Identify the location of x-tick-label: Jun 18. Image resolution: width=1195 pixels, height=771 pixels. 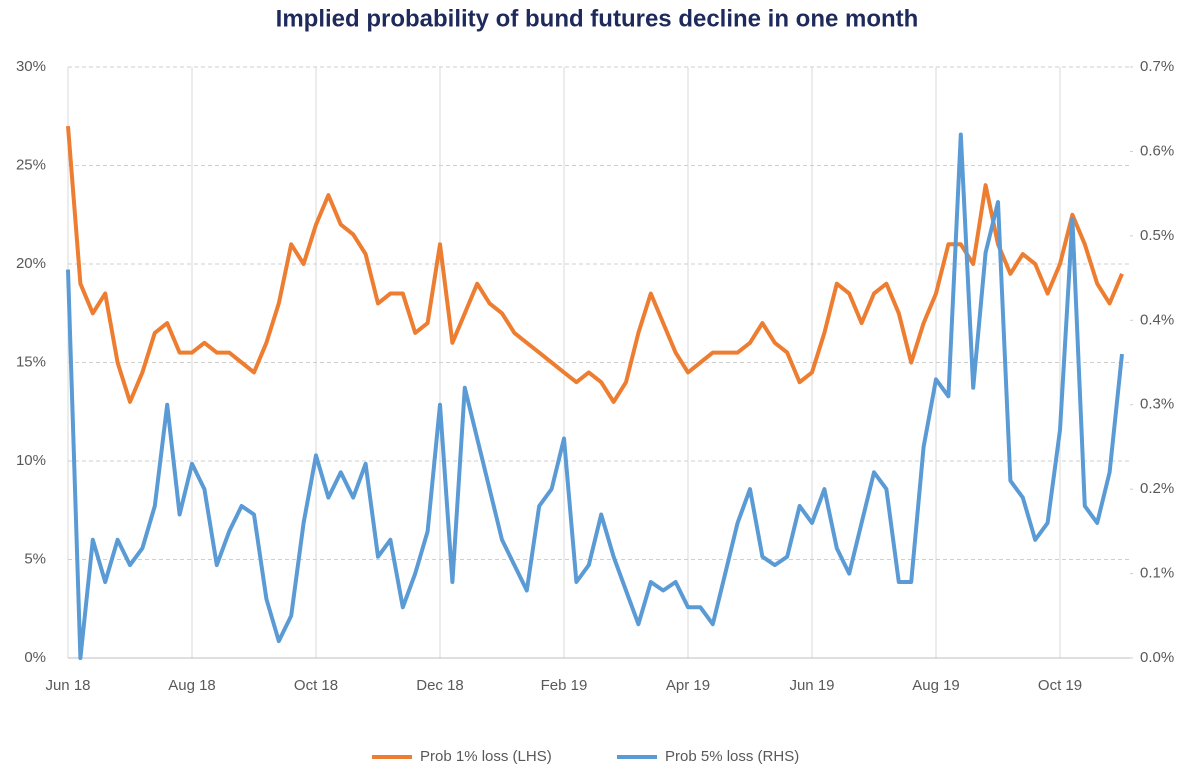
(67, 685).